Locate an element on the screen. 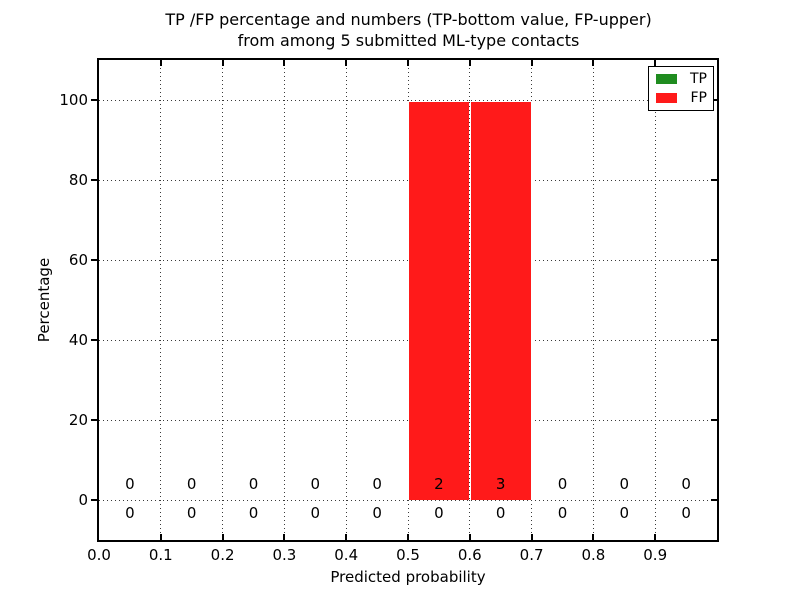 This screenshot has height=600, width=800. x-tick-label: 0.9 is located at coordinates (655, 555).